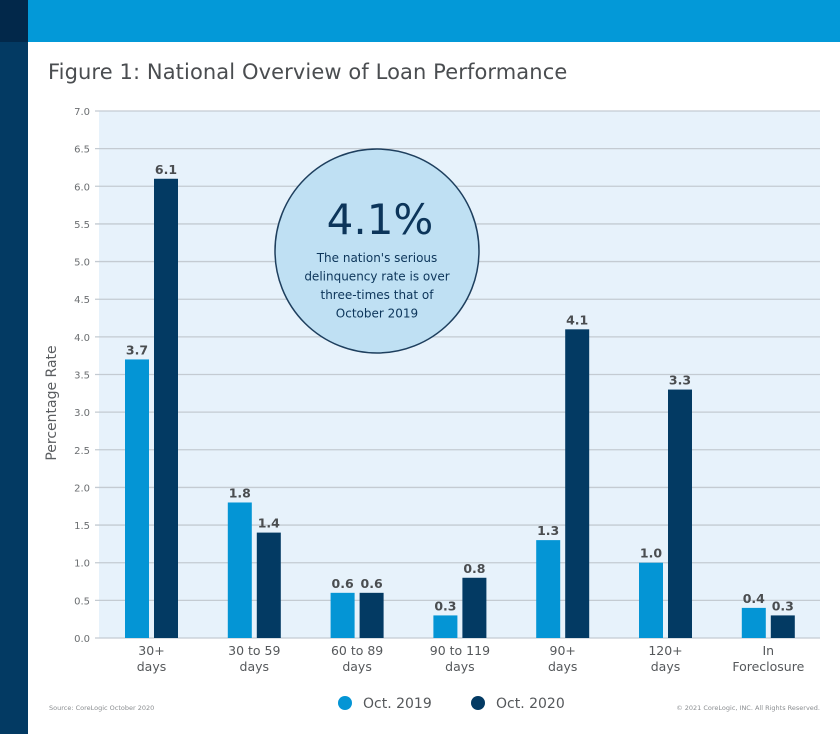 The height and width of the screenshot is (734, 840). What do you see at coordinates (82, 150) in the screenshot?
I see `y-tick-label: 6.5` at bounding box center [82, 150].